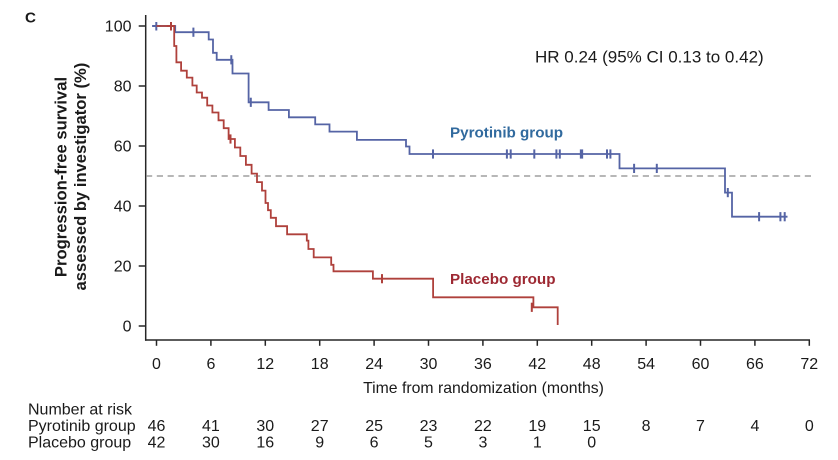  Describe the element at coordinates (123, 87) in the screenshot. I see `svg-text: 80` at that location.